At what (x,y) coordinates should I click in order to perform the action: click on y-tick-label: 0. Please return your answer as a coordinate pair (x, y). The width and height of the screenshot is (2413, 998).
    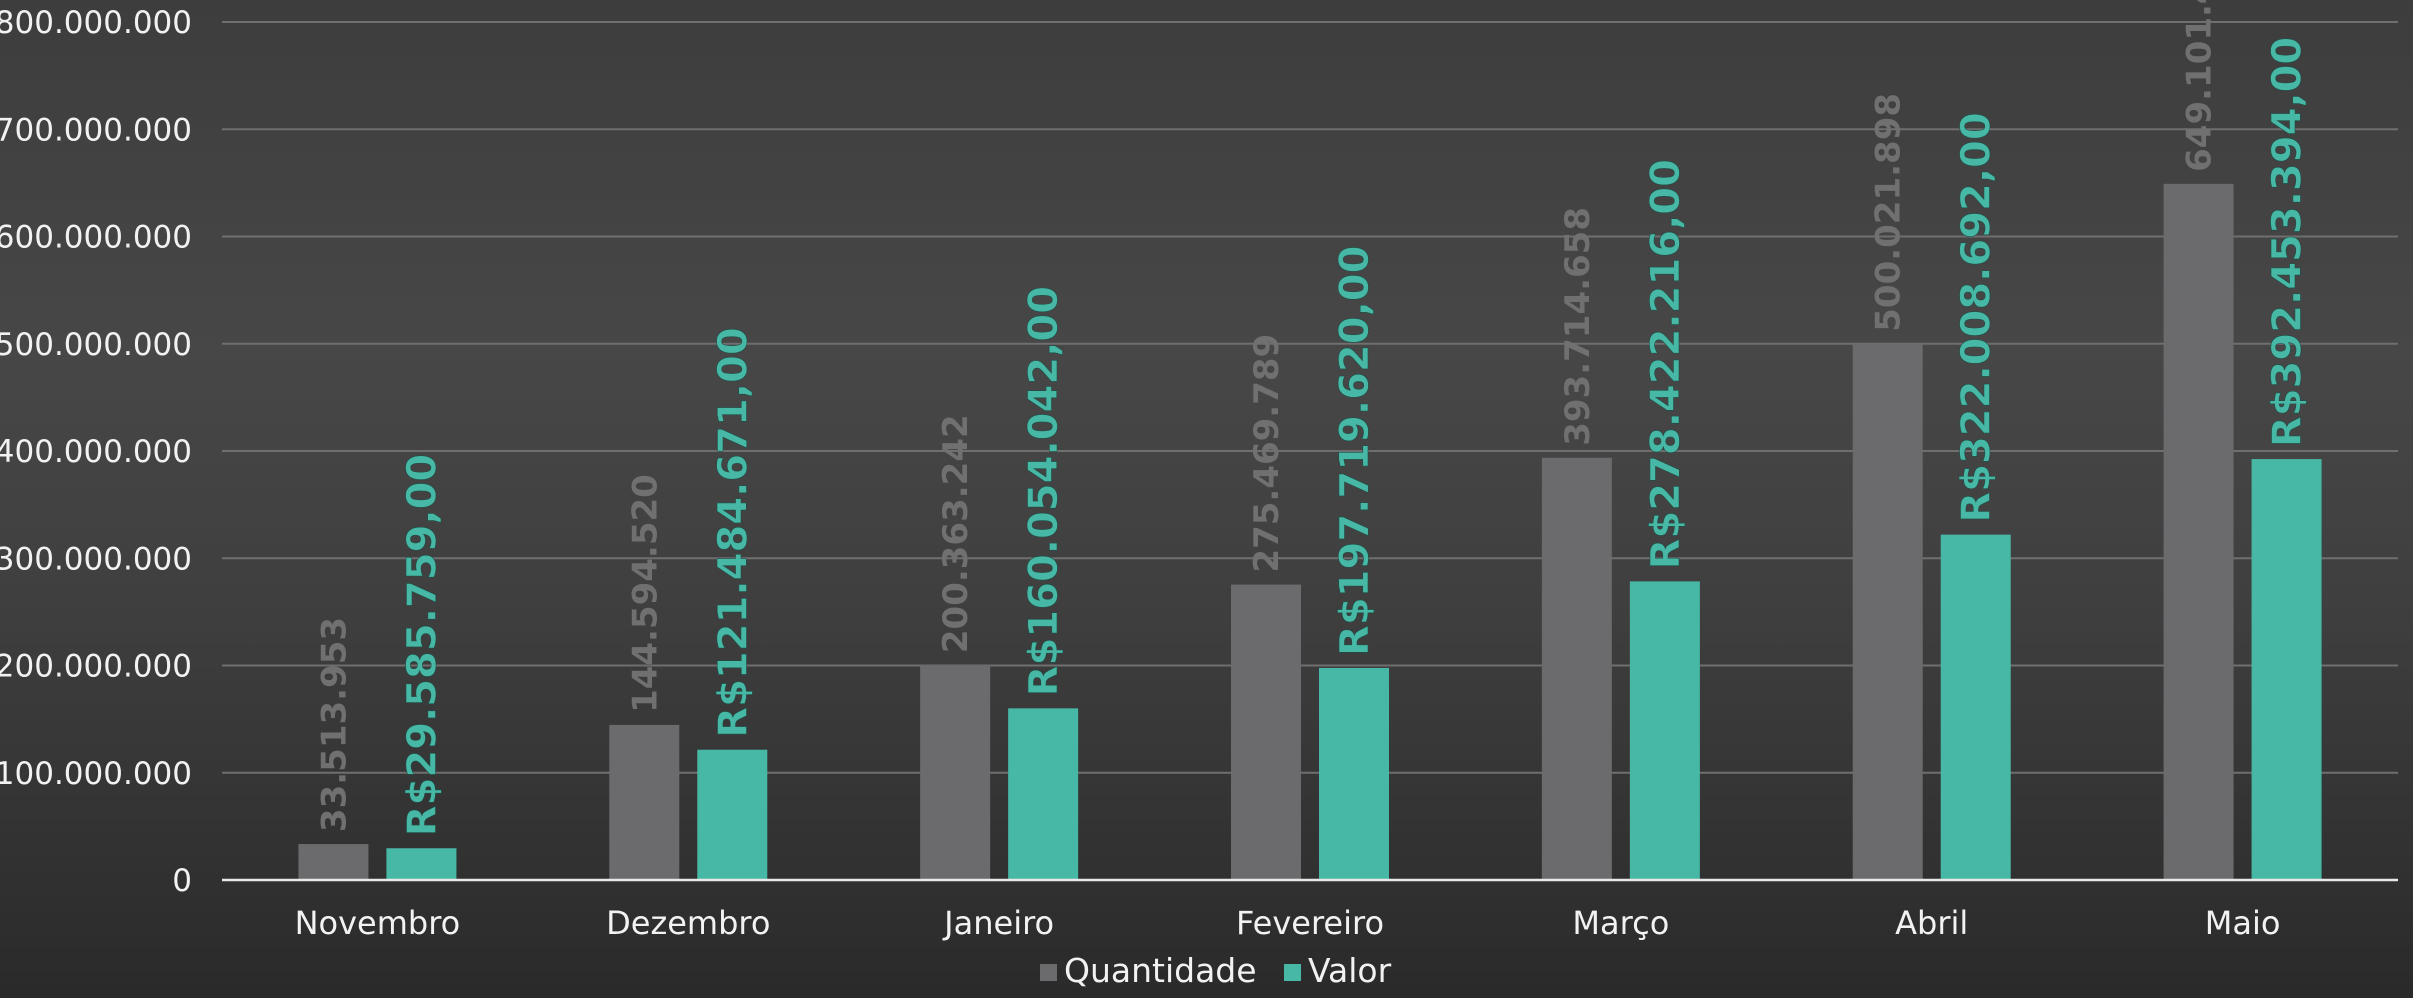
    Looking at the image, I should click on (182, 881).